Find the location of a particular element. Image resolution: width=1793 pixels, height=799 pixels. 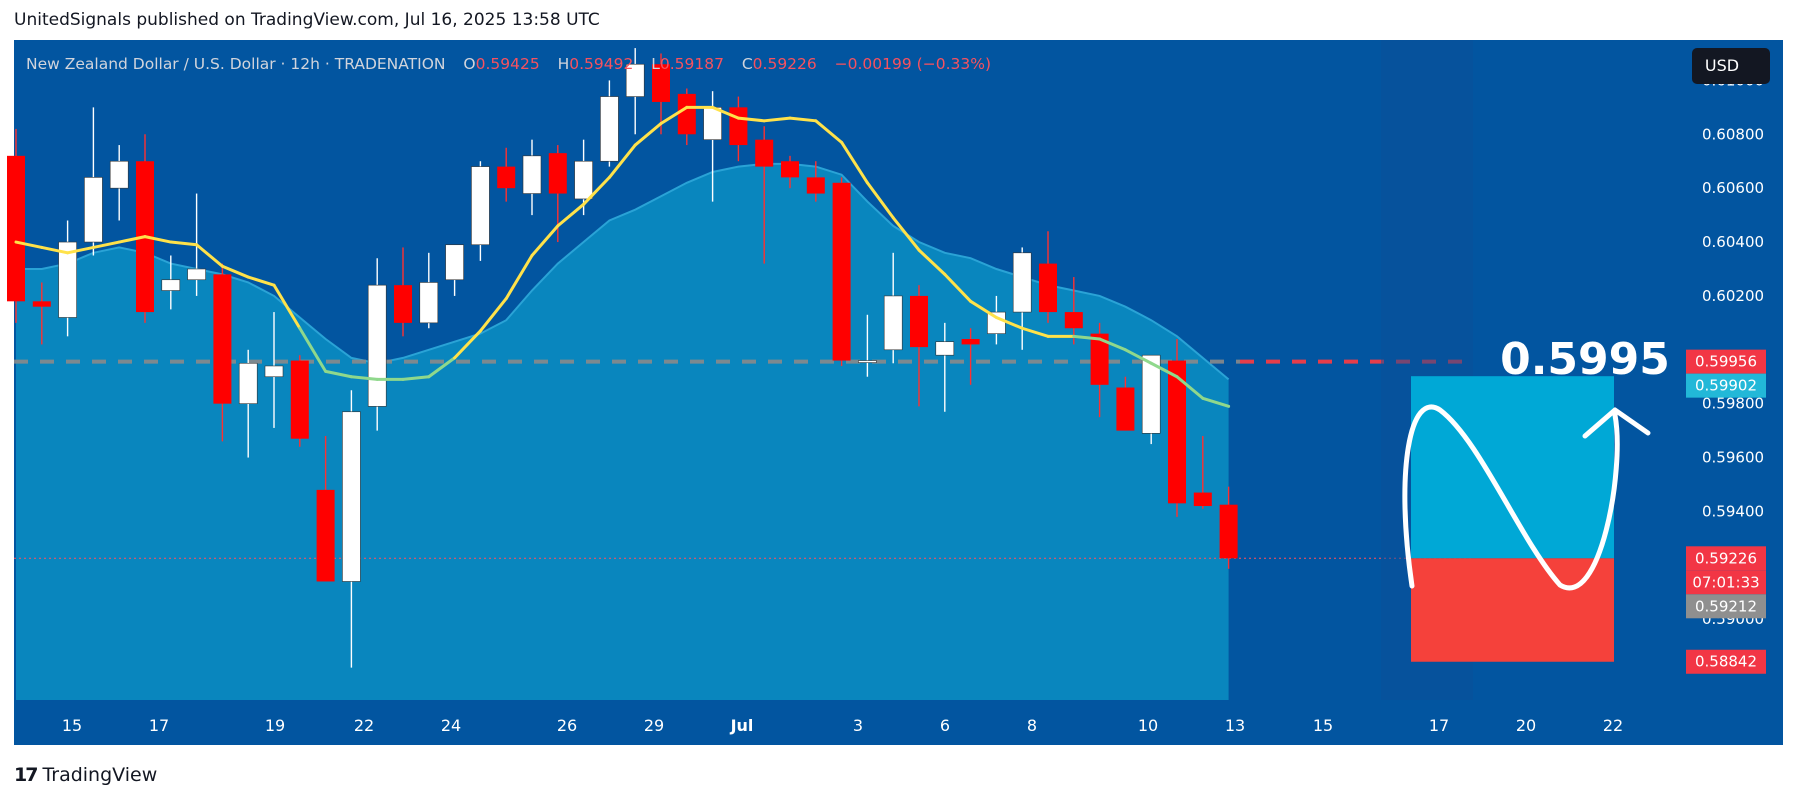

price-label: 0.59226 is located at coordinates (1726, 558).